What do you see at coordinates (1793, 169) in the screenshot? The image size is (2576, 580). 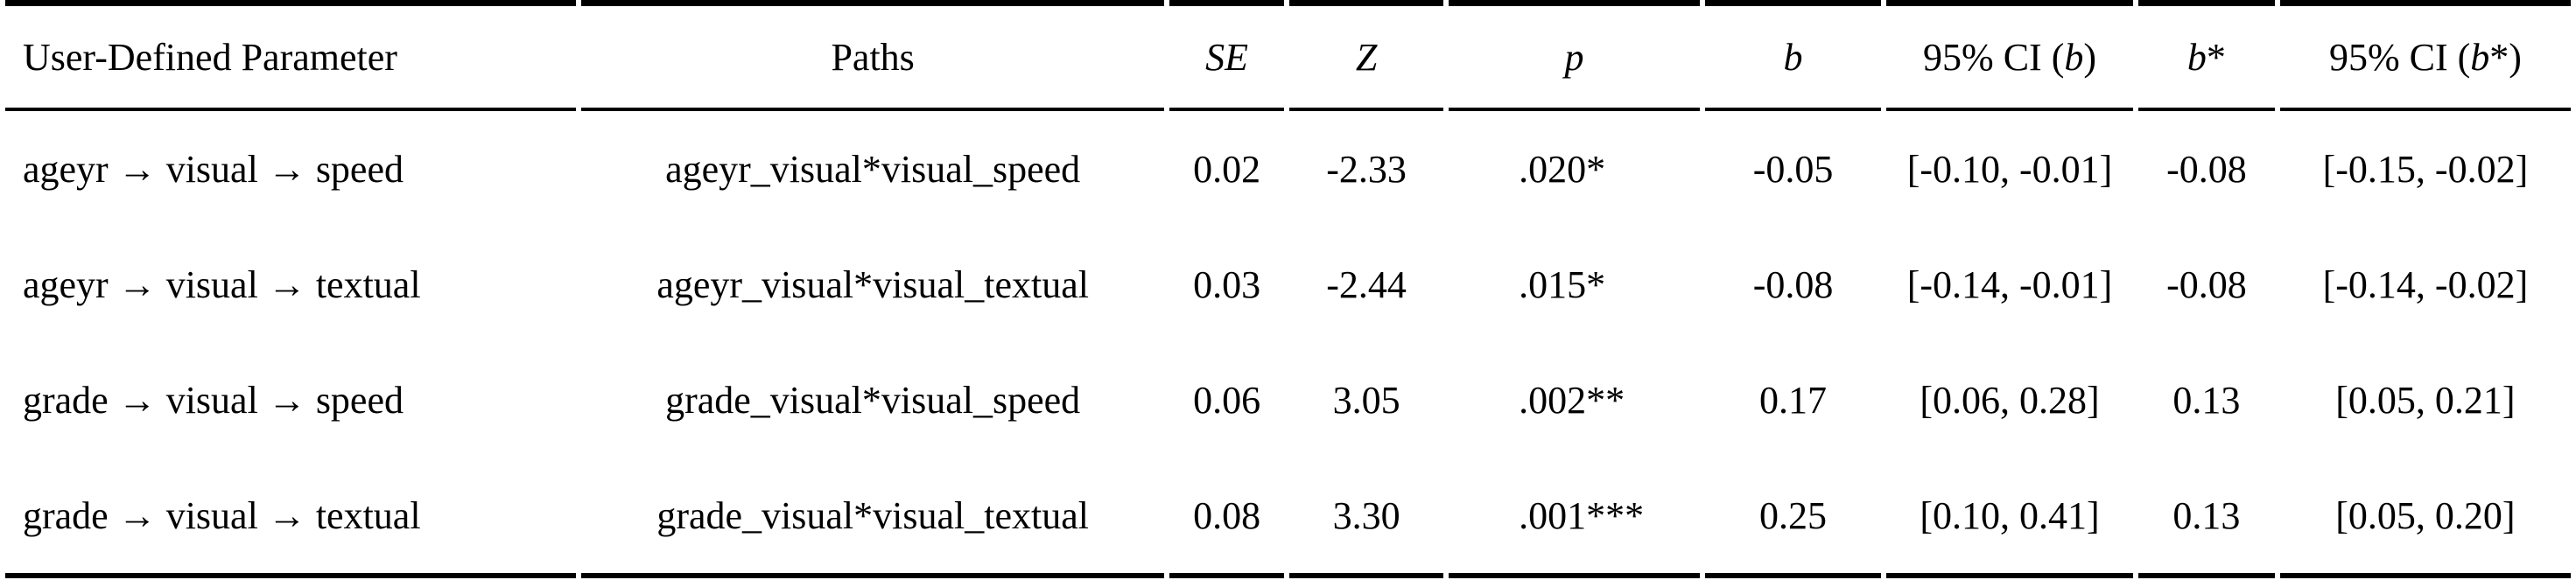 I see `cell-b: -0.05` at bounding box center [1793, 169].